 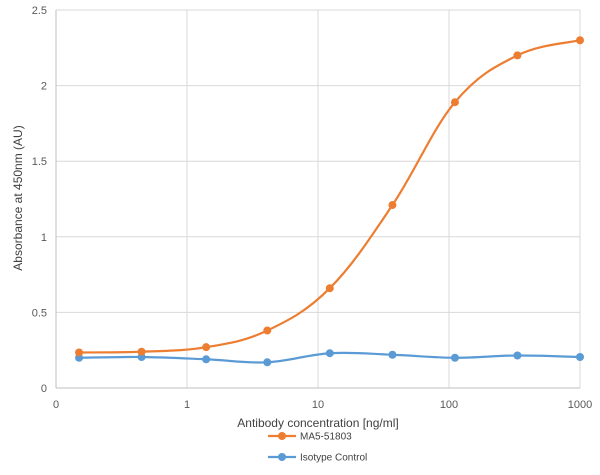 I want to click on x-tick-label: 1, so click(x=187, y=405).